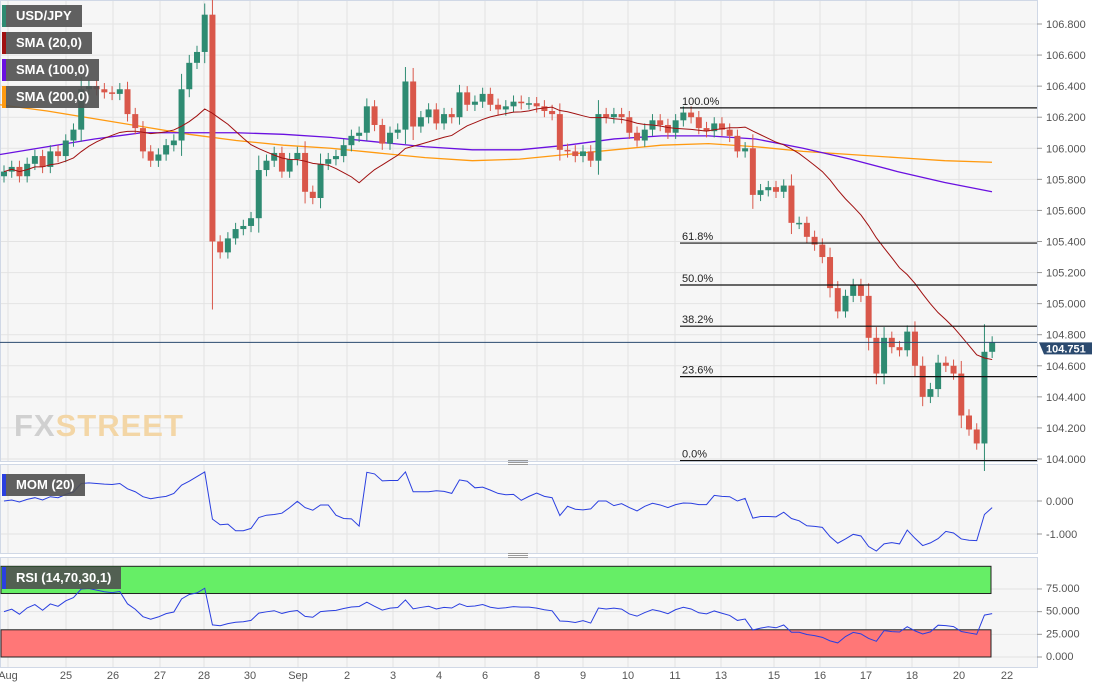 This screenshot has height=684, width=1107. I want to click on y-tick-label: 104.200, so click(1066, 429).